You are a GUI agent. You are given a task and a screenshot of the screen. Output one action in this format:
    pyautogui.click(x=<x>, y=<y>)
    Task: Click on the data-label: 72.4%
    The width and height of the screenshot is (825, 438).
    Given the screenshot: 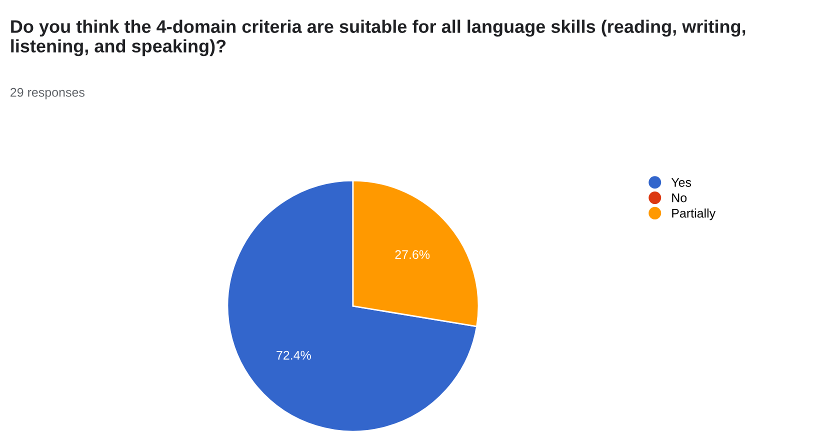 What is the action you would take?
    pyautogui.click(x=293, y=355)
    